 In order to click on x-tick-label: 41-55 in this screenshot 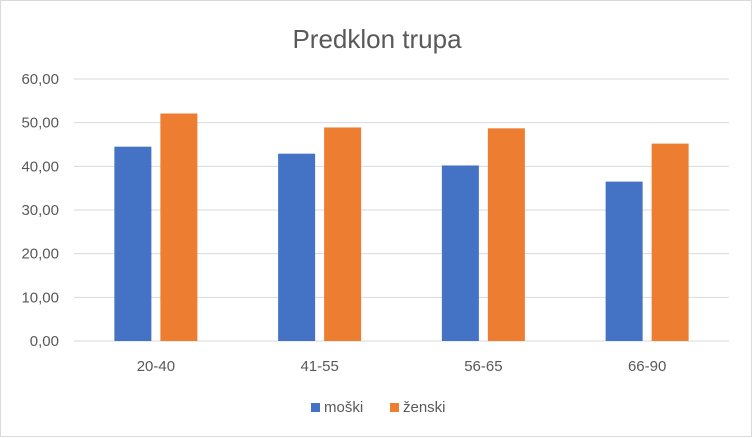, I will do `click(319, 366)`.